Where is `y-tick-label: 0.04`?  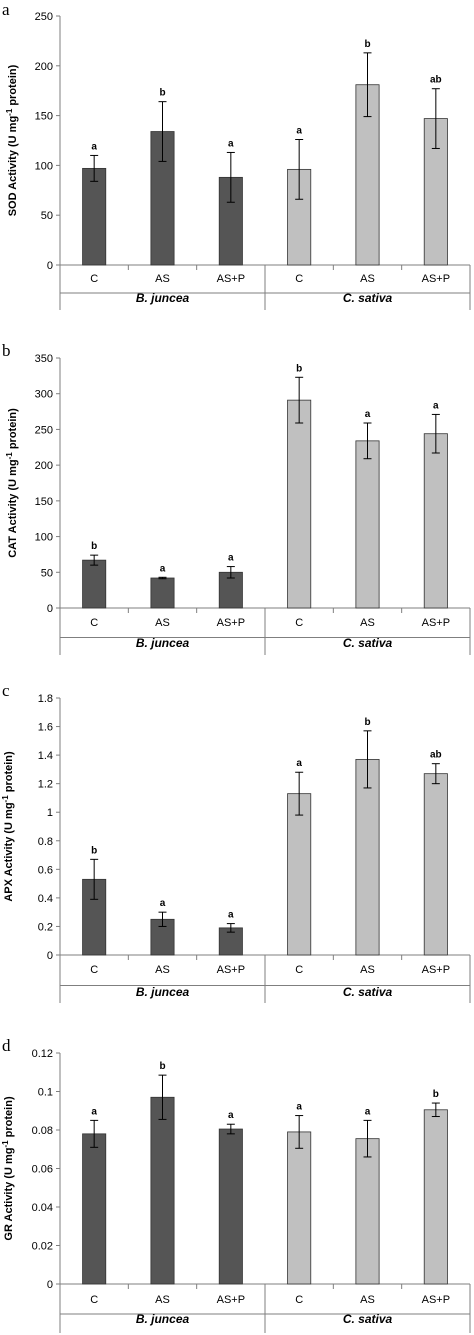
y-tick-label: 0.04 is located at coordinates (42, 1208).